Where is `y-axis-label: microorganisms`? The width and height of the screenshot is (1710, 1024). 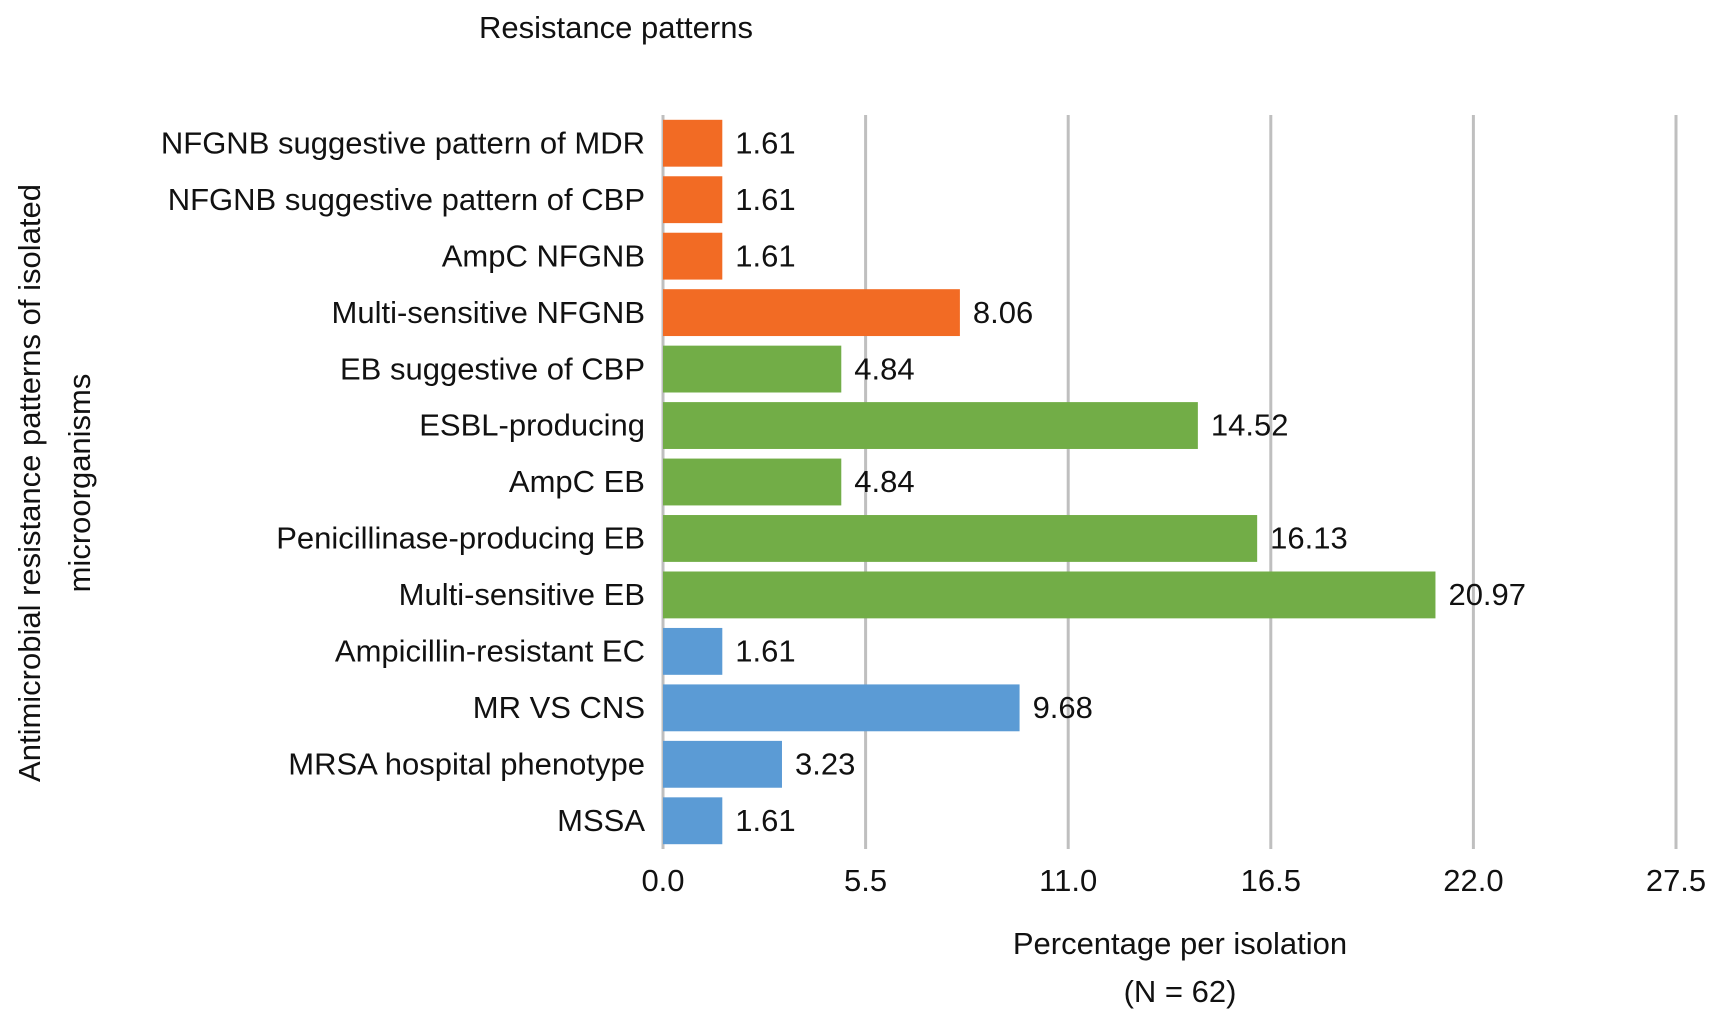
y-axis-label: microorganisms is located at coordinates (79, 483).